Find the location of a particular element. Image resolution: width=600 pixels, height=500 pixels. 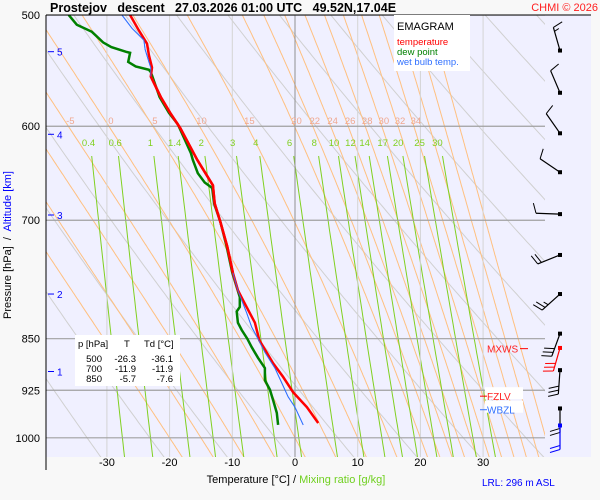

table-cell: 700 is located at coordinates (94, 369).